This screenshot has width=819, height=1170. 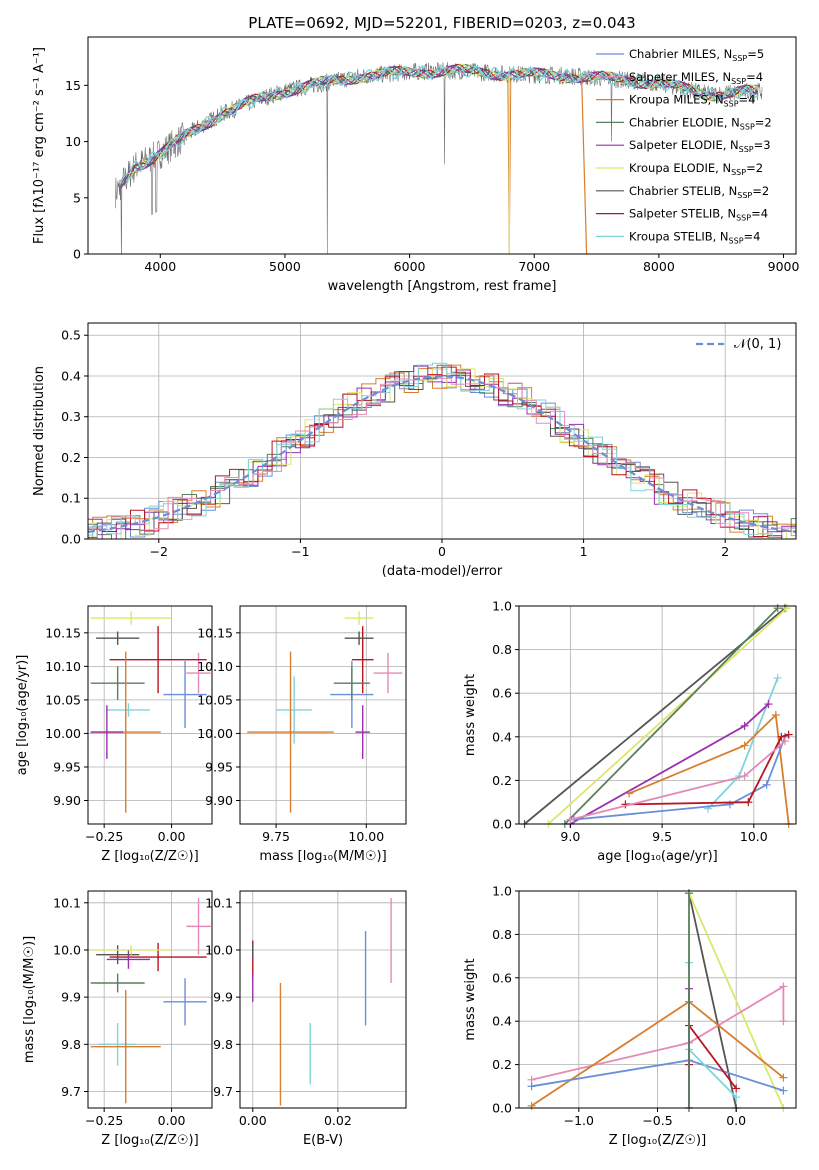 I want to click on x-tick-label: 9.75, so click(x=276, y=836).